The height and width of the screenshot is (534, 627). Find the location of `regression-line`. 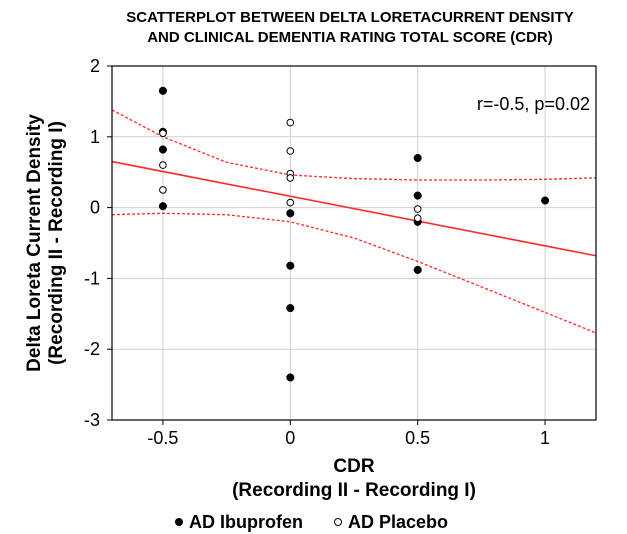

regression-line is located at coordinates (354, 208).